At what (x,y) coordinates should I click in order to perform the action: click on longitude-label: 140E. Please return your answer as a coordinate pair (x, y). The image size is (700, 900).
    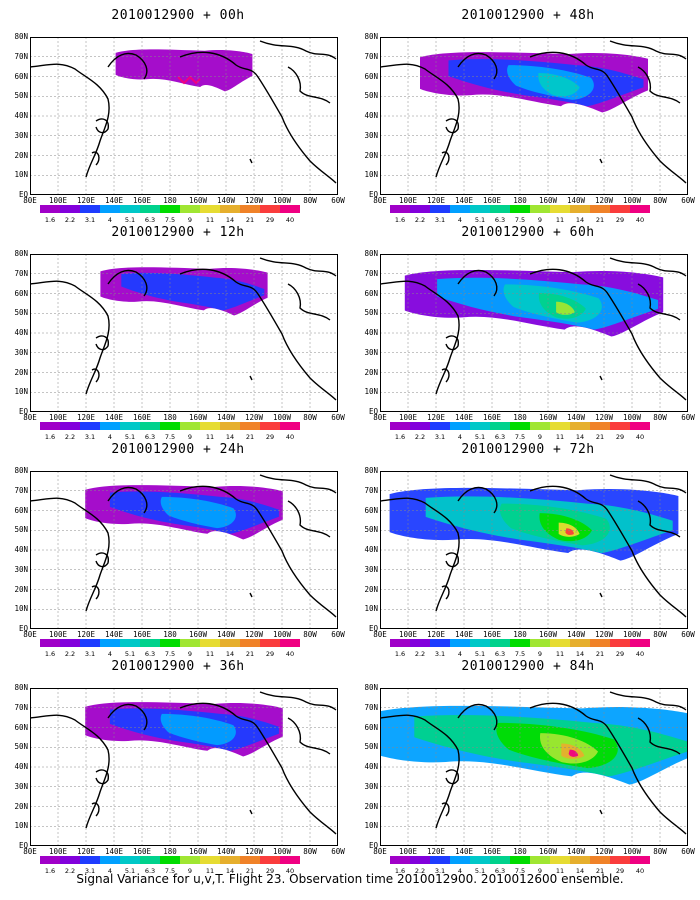
    Looking at the image, I should click on (464, 851).